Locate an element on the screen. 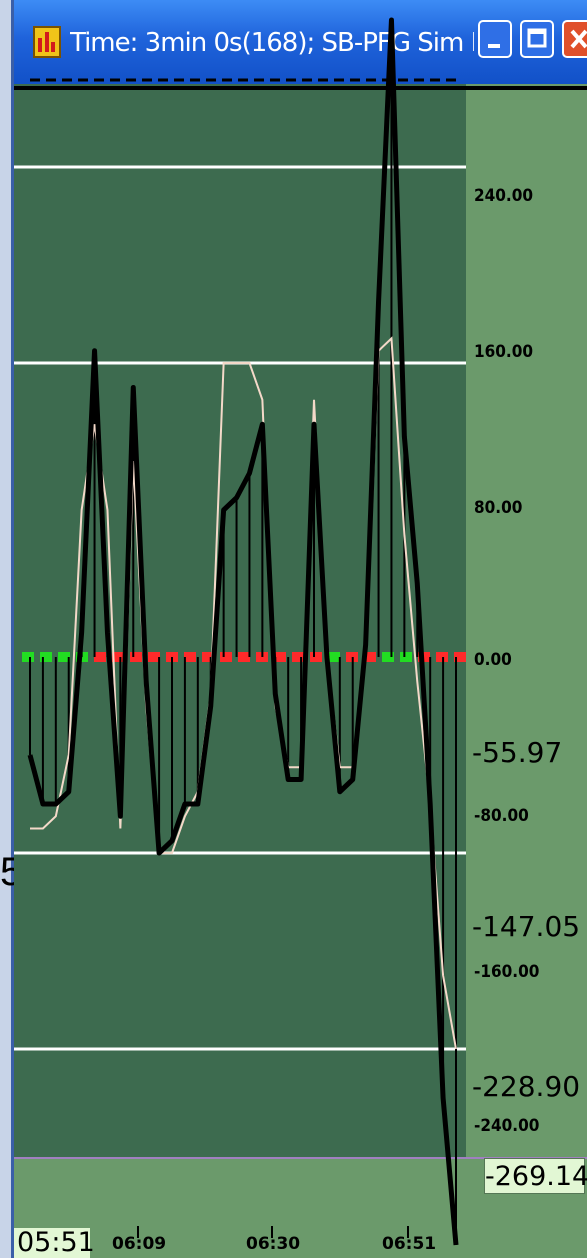  y-tick-label: -240.00 is located at coordinates (507, 1126).